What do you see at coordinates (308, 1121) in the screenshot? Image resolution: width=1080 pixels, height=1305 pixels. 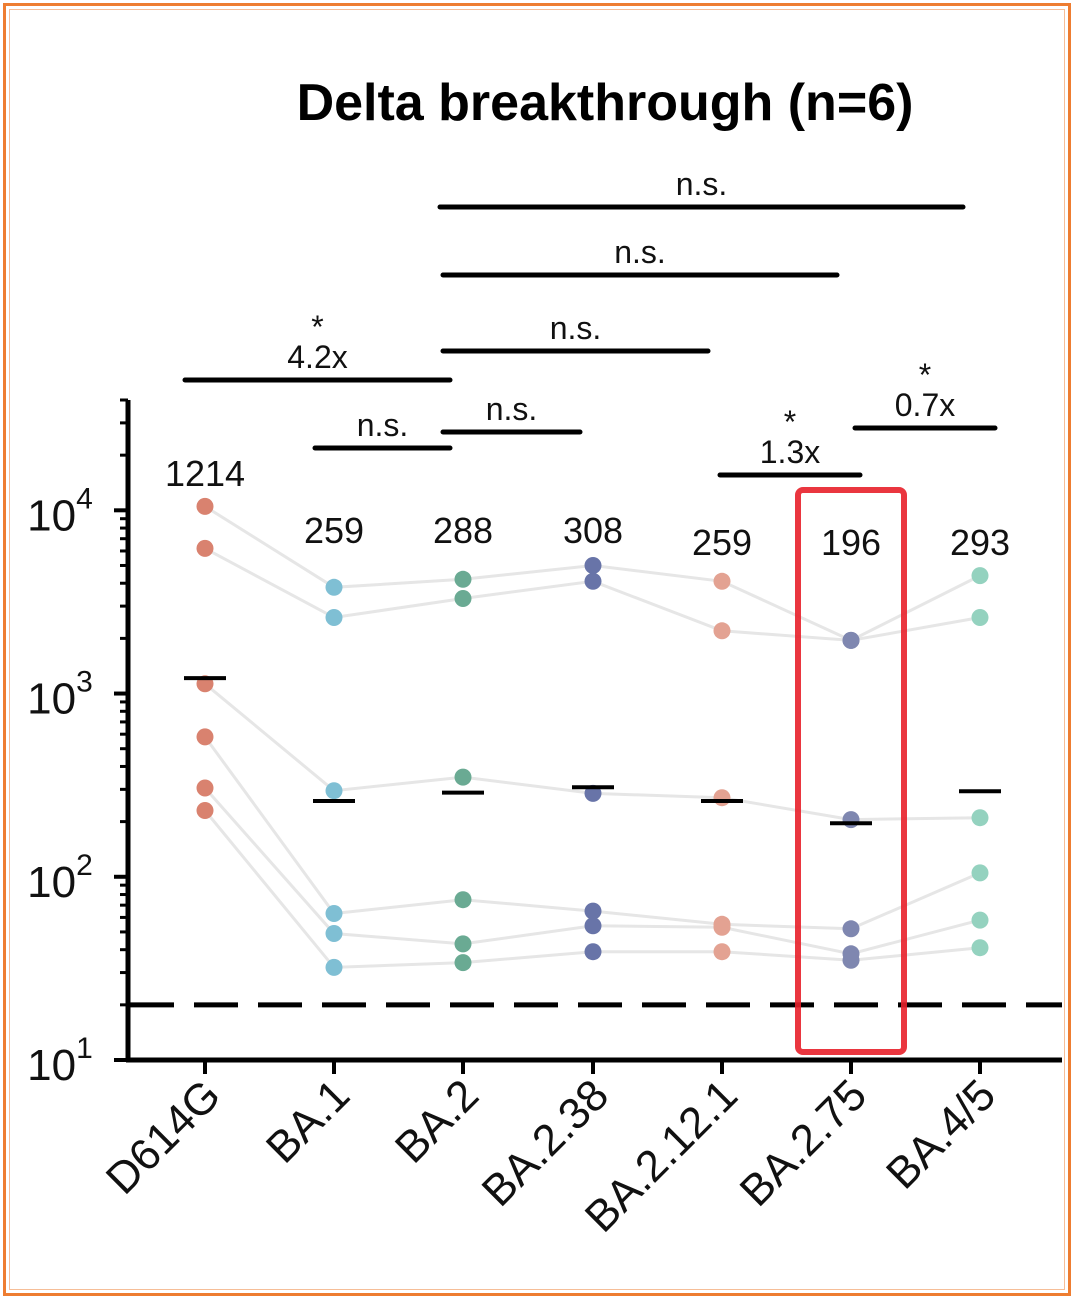 I see `x-tick-label: BA.1` at bounding box center [308, 1121].